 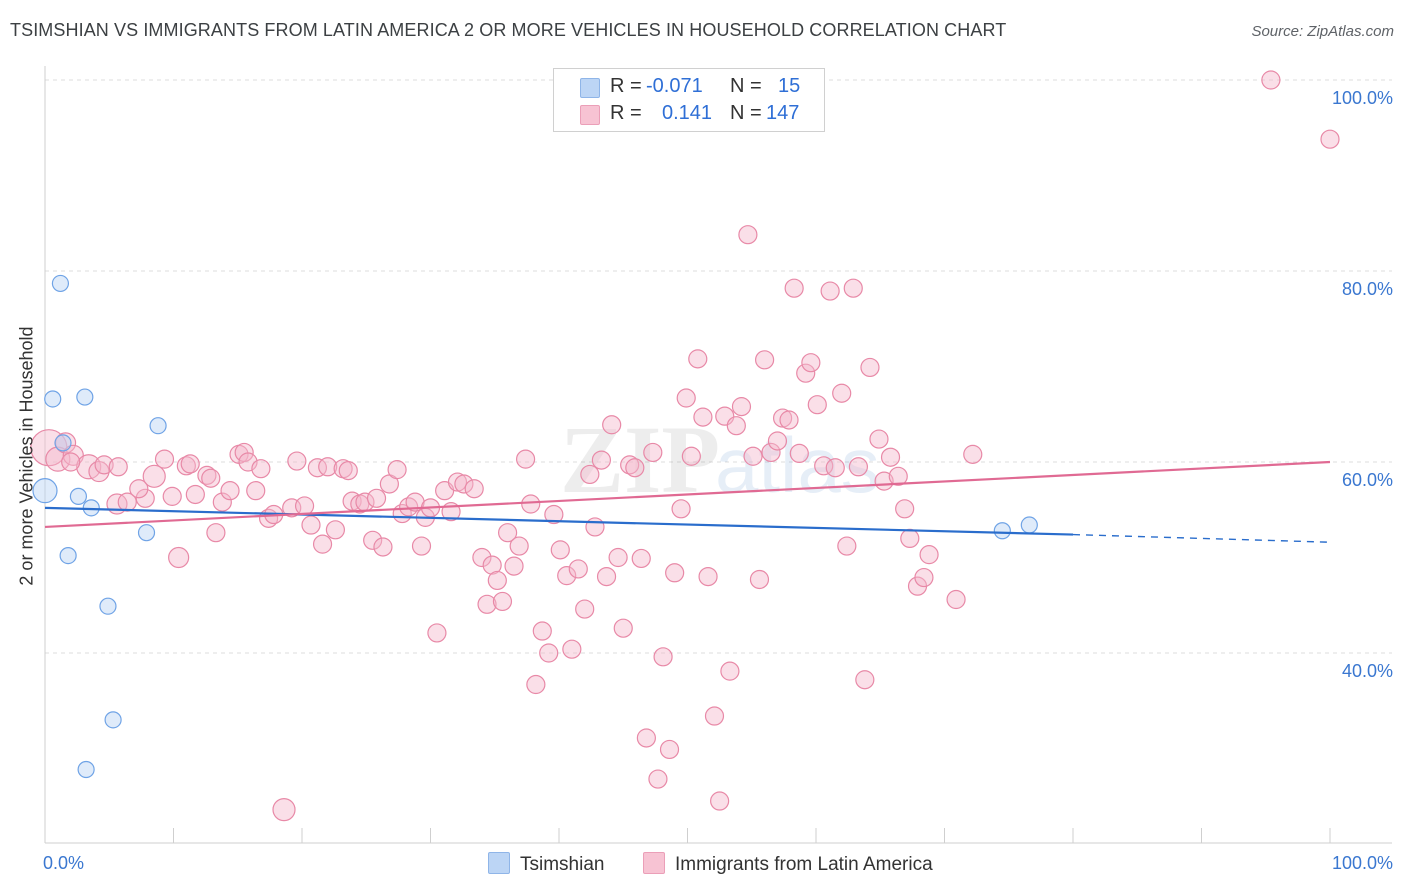 I want to click on legend-row-tsimshian: R = -0.071 N = 15, so click(x=689, y=87).